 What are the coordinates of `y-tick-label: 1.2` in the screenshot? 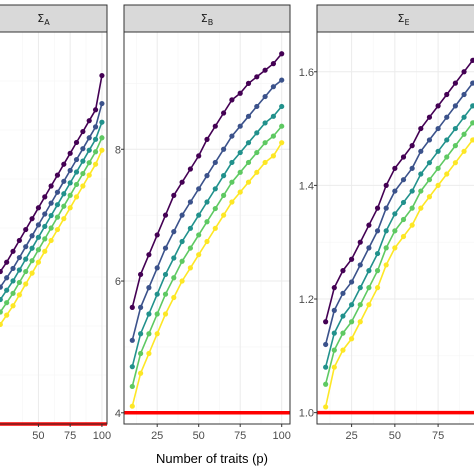 It's located at (306, 300).